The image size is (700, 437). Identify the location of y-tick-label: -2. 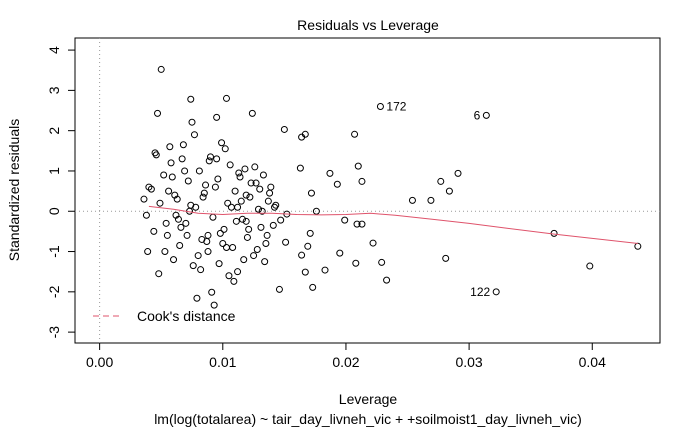
(54, 291).